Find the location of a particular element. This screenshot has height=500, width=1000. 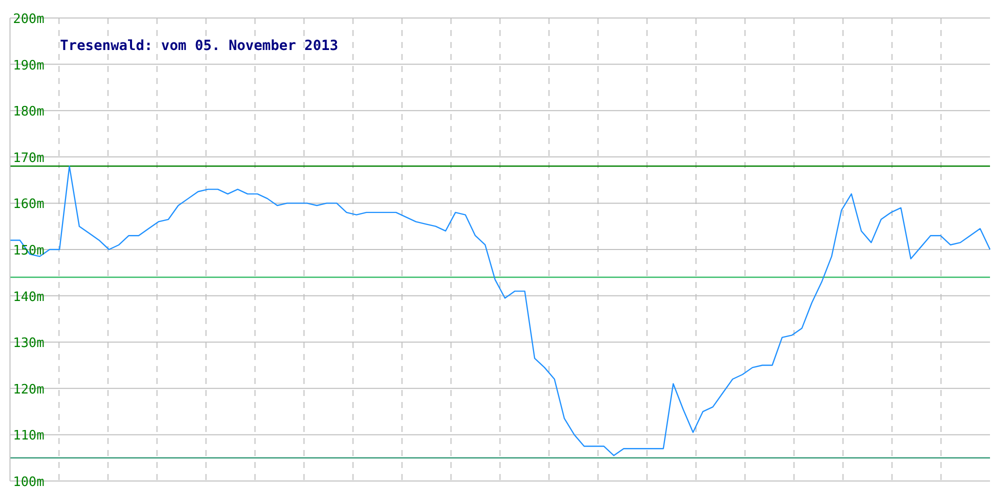

y-tick-label: 180m is located at coordinates (28, 112).